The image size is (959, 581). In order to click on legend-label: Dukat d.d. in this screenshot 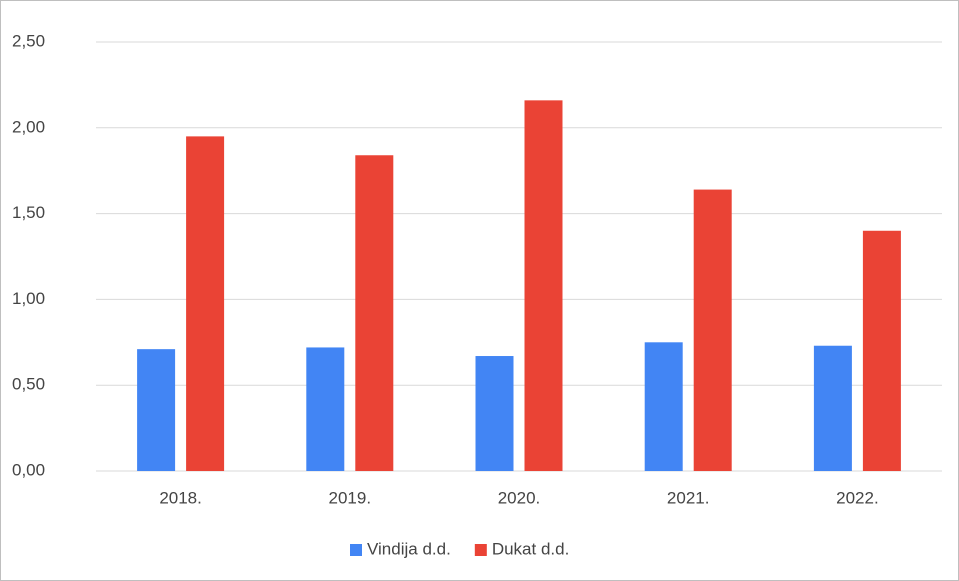, I will do `click(531, 548)`.